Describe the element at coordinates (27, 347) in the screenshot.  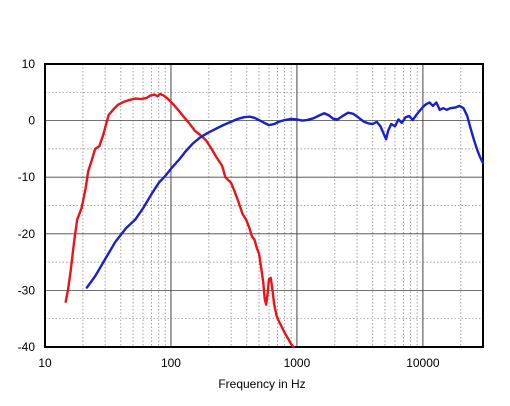
I see `y-tick-label: -40` at that location.